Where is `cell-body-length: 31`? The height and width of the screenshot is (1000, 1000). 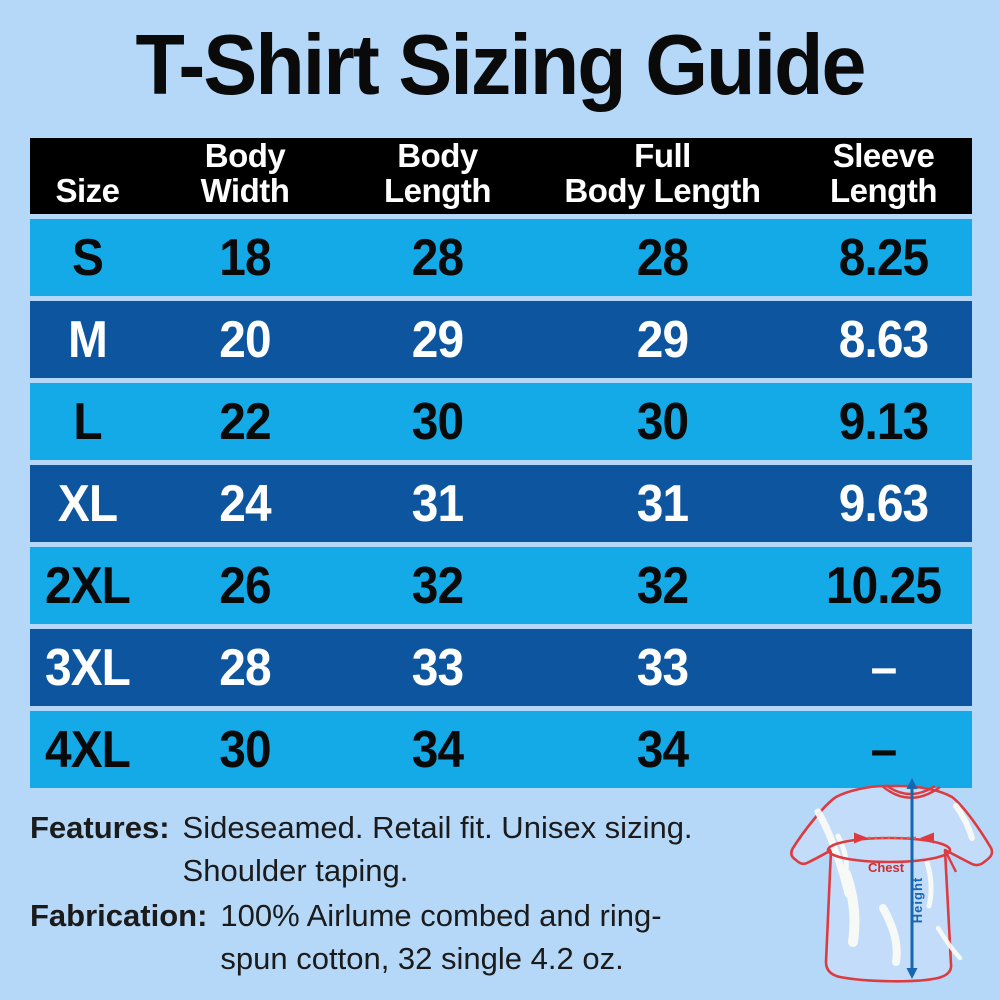
cell-body-length: 31 is located at coordinates (437, 503).